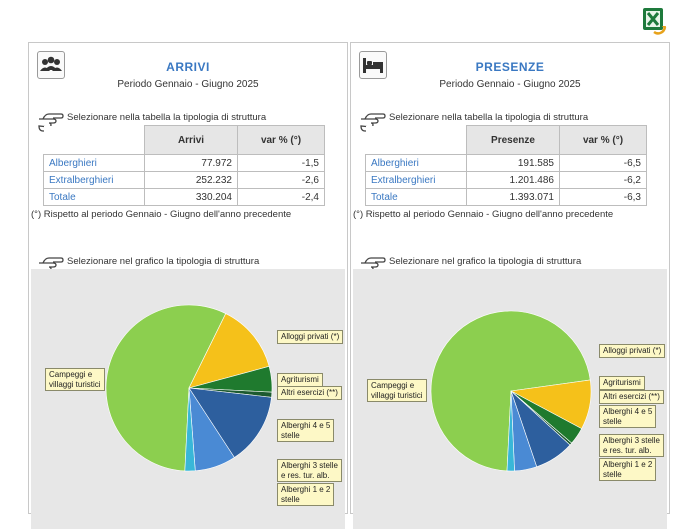 The height and width of the screenshot is (529, 698). Describe the element at coordinates (281, 197) in the screenshot. I see `row-variation: -2,4` at that location.